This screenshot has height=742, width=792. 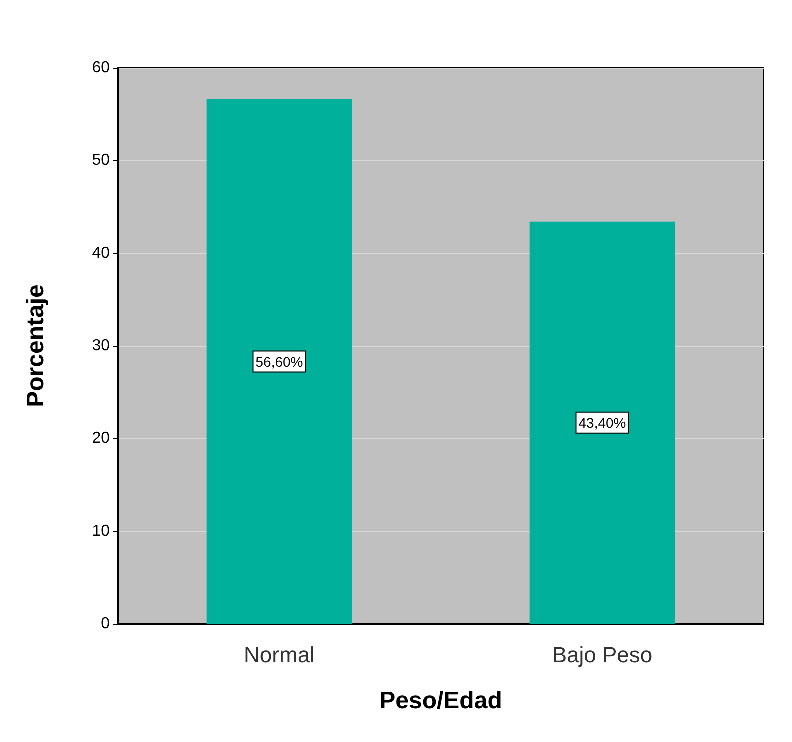 I want to click on y-tick-label: 20, so click(x=101, y=439).